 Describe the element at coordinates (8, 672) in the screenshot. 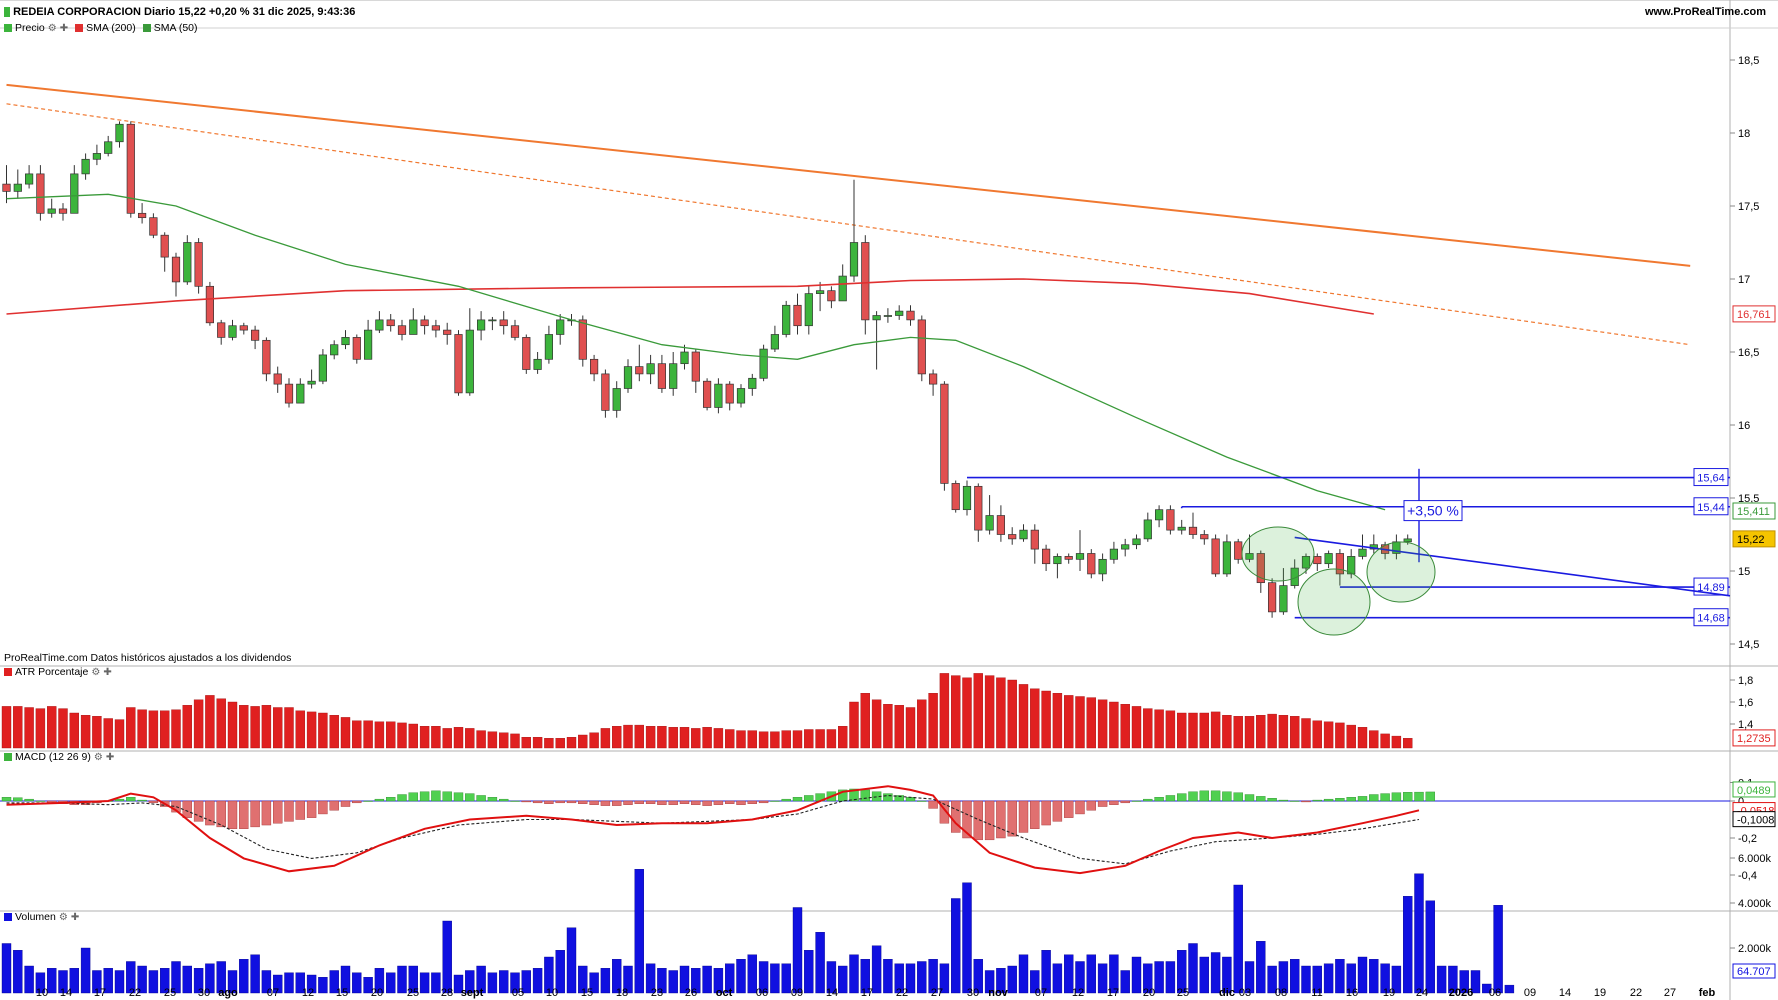

I see `atr-swatch-icon` at that location.